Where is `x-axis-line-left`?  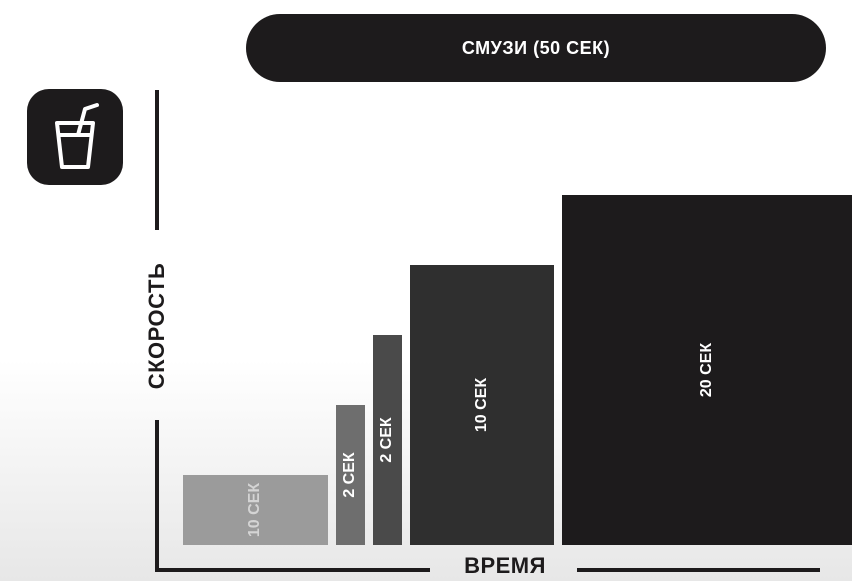
x-axis-line-left is located at coordinates (292, 570).